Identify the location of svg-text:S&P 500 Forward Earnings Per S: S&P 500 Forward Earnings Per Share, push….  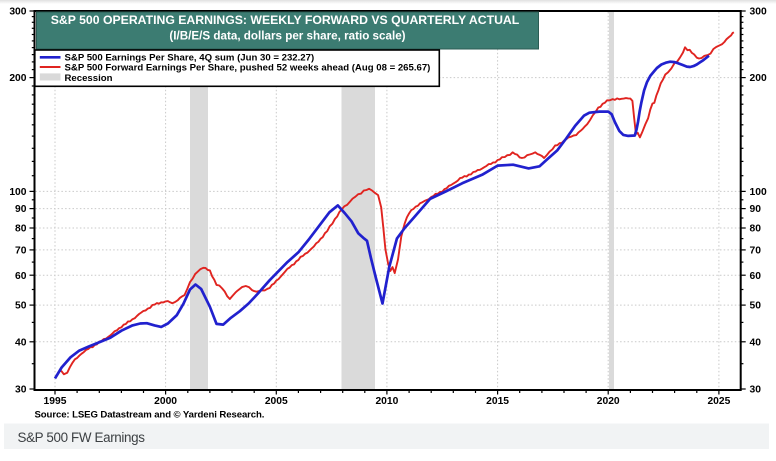
(248, 68).